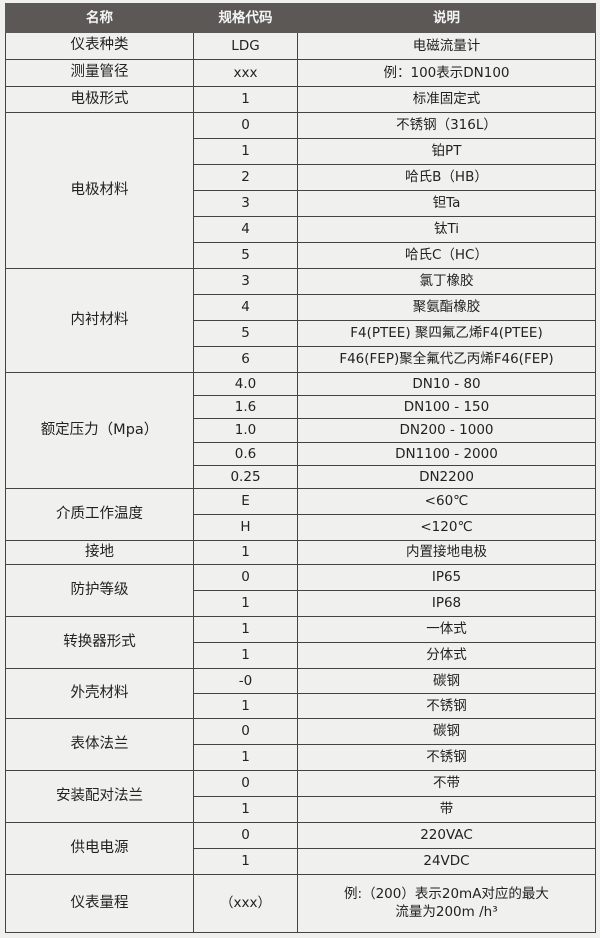 This screenshot has height=938, width=600. I want to click on spec-code: 1.6, so click(245, 407).